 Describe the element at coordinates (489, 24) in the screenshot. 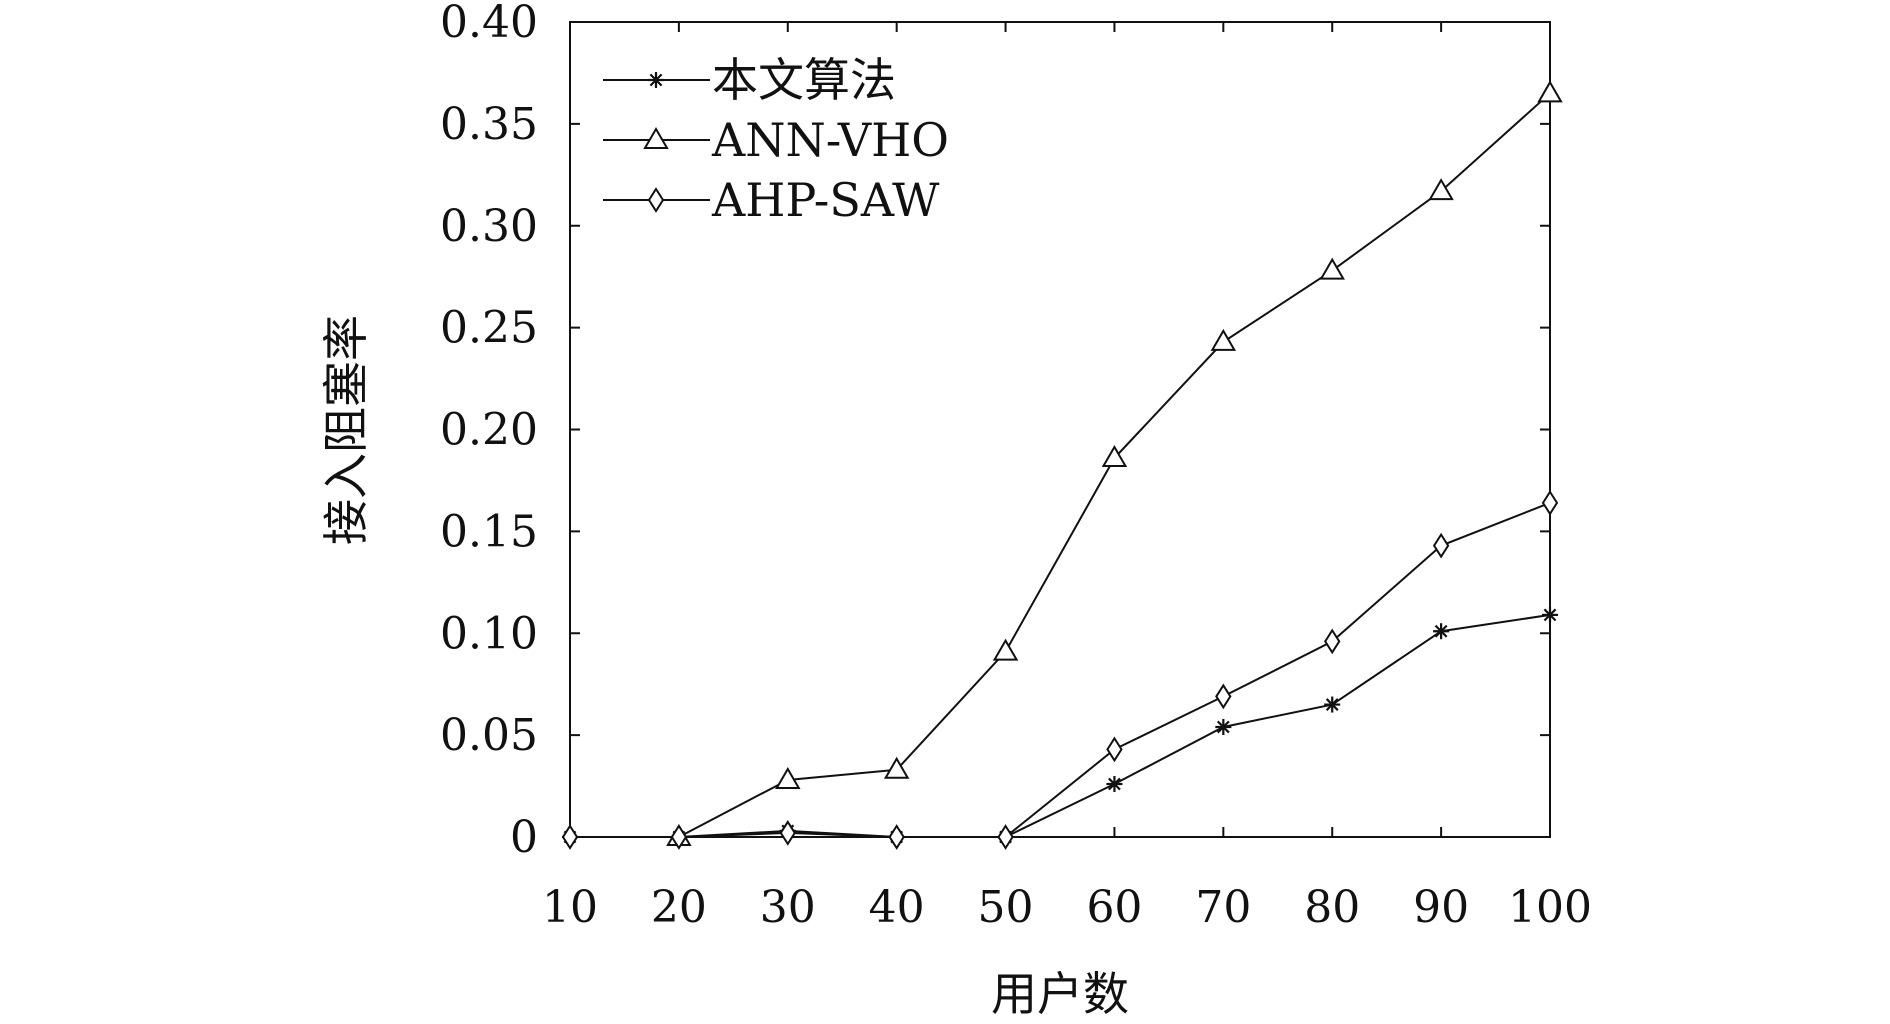

I see `y-tick-label: 0.40` at that location.